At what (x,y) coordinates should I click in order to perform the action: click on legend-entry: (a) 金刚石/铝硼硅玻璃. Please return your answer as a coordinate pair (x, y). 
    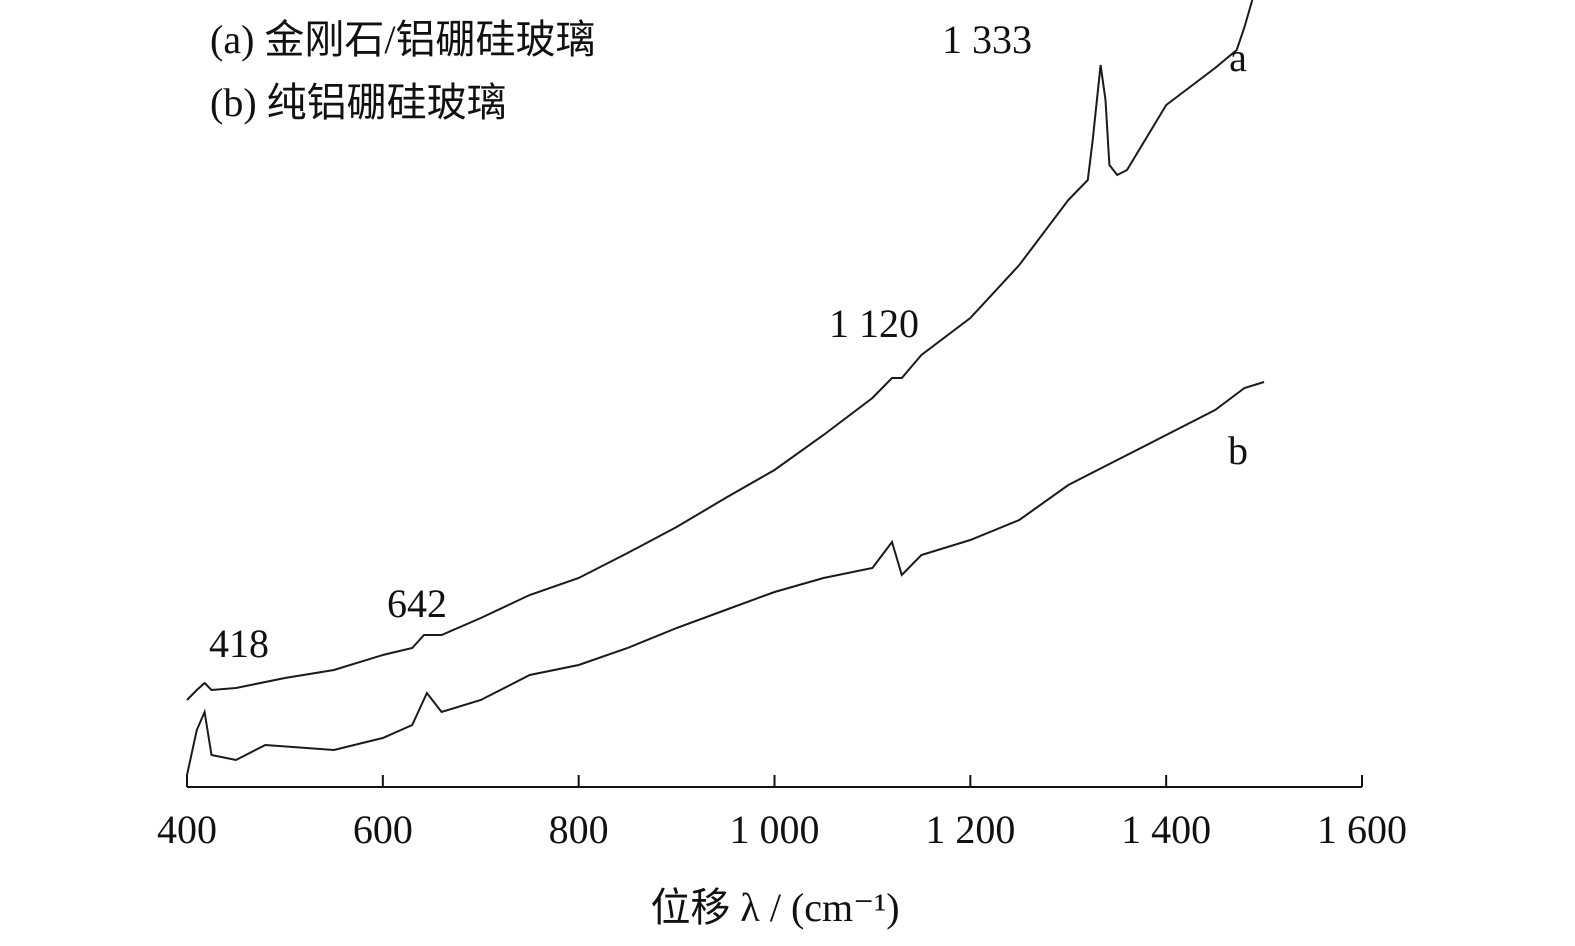
    Looking at the image, I should click on (403, 39).